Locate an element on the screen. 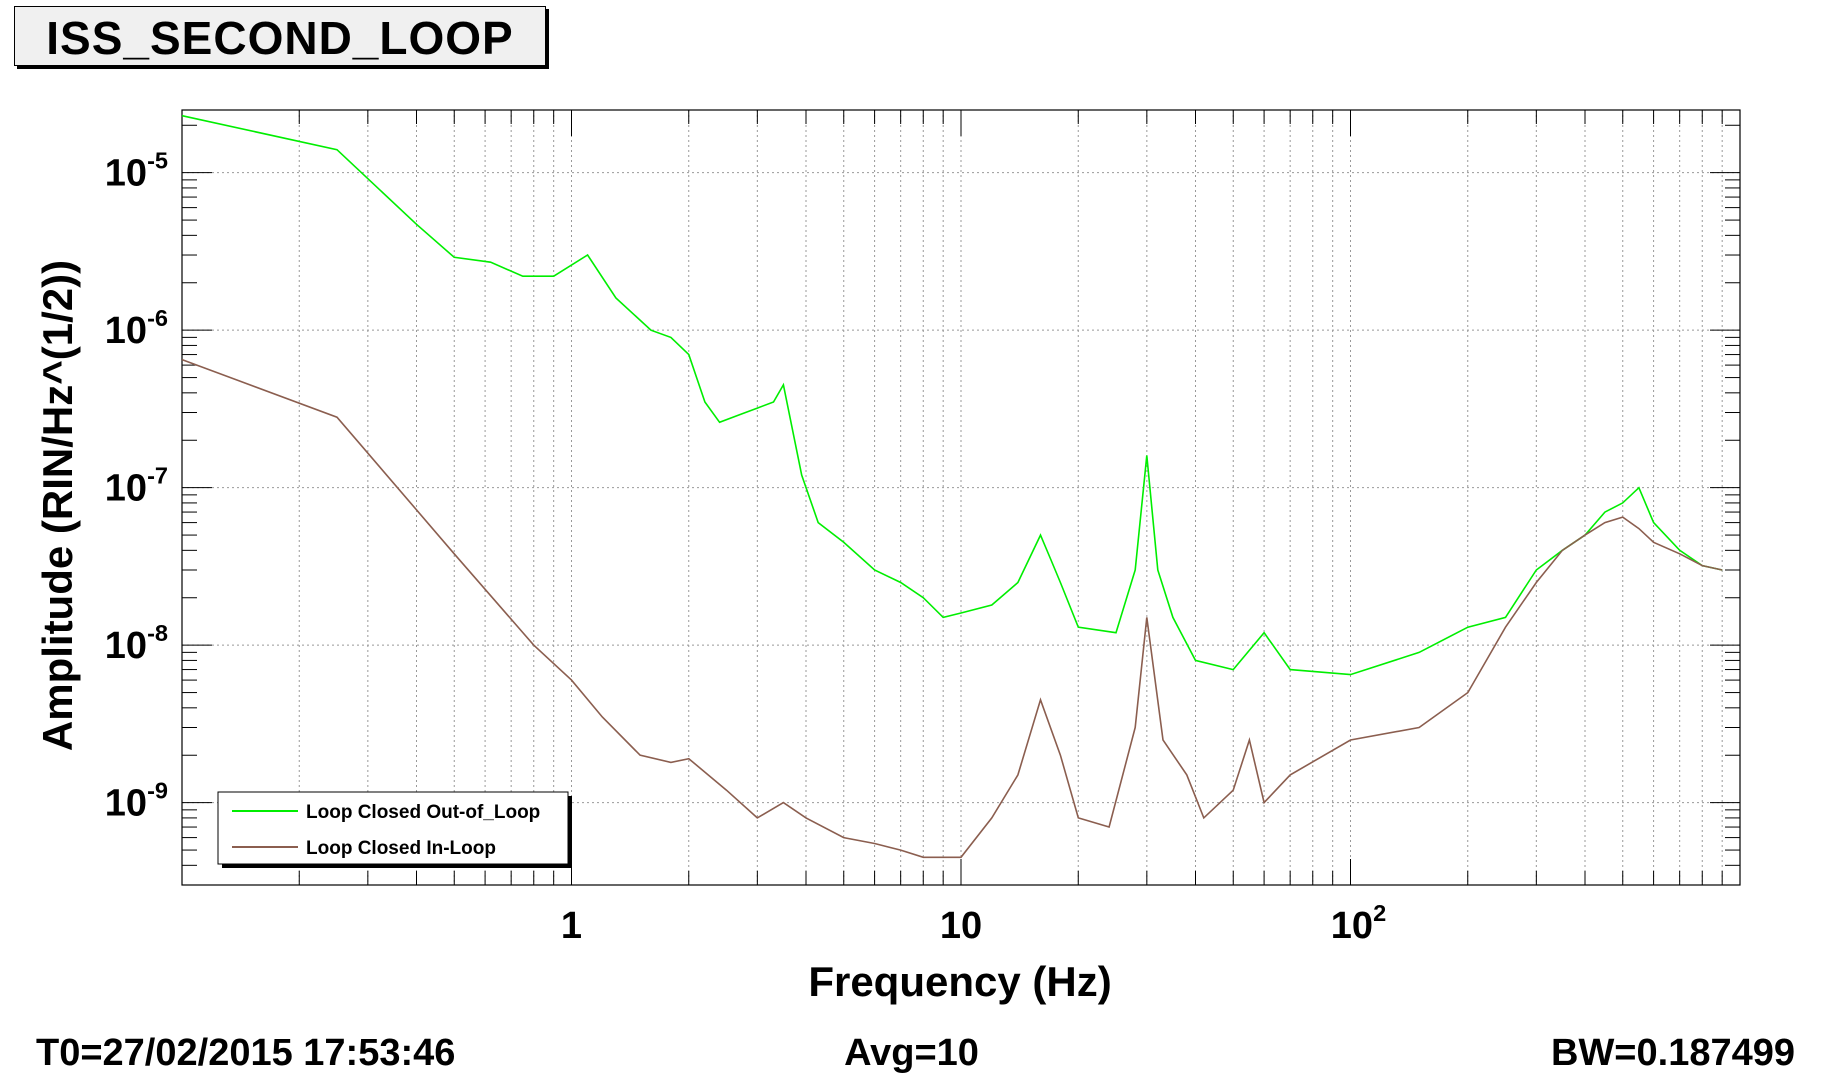 This screenshot has height=1083, width=1835. footer-avg: Avg=10 is located at coordinates (911, 1053).